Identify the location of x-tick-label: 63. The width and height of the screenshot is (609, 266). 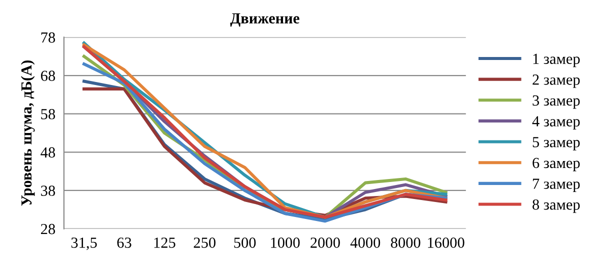
(124, 243).